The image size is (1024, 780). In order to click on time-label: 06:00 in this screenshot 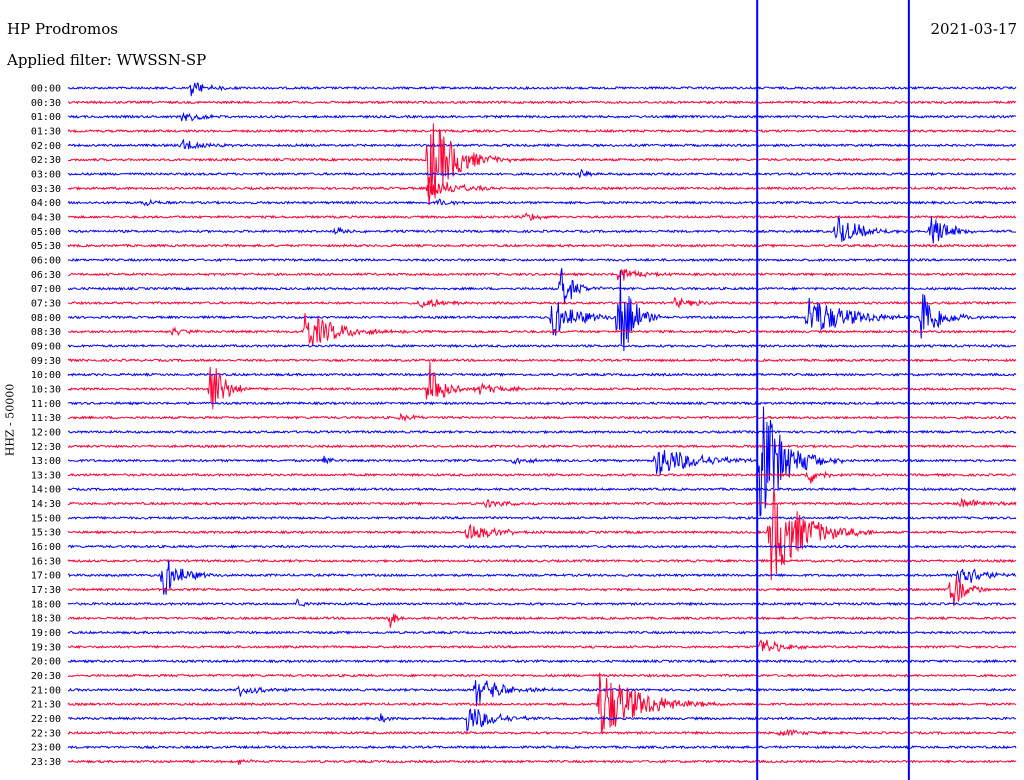, I will do `click(46, 260)`.